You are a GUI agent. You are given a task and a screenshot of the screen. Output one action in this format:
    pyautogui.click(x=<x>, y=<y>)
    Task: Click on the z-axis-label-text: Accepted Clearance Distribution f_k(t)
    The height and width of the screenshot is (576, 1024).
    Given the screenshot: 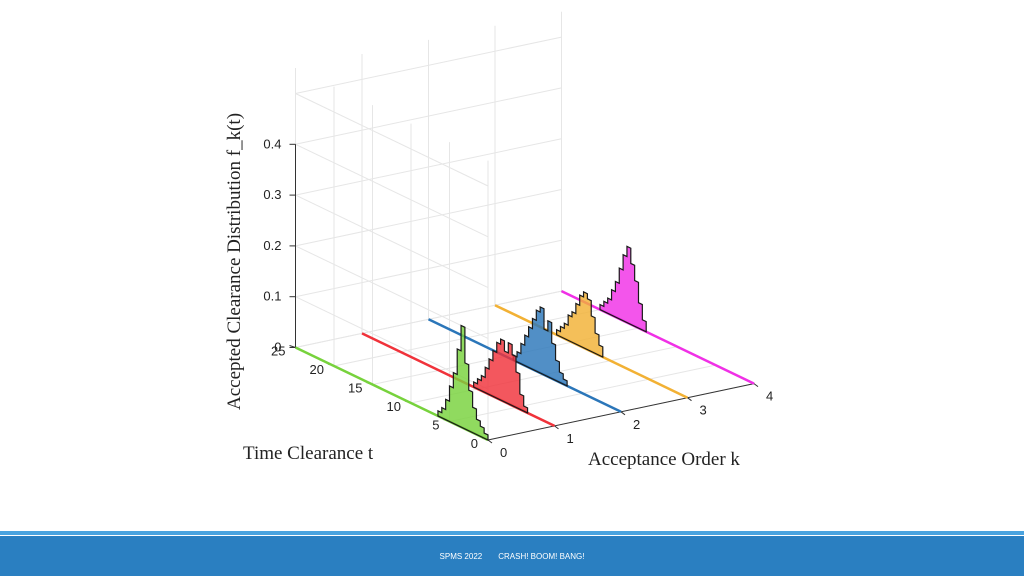 What is the action you would take?
    pyautogui.click(x=234, y=261)
    